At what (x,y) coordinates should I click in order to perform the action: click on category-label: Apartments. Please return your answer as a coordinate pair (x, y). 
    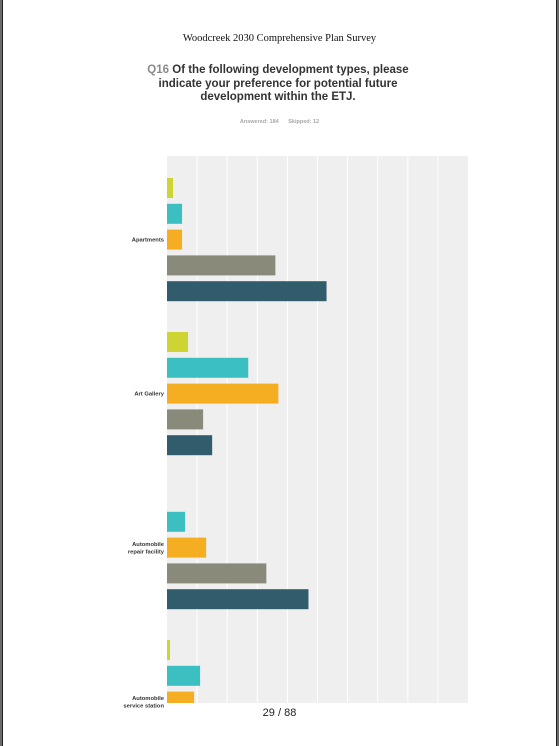
    Looking at the image, I should click on (148, 241).